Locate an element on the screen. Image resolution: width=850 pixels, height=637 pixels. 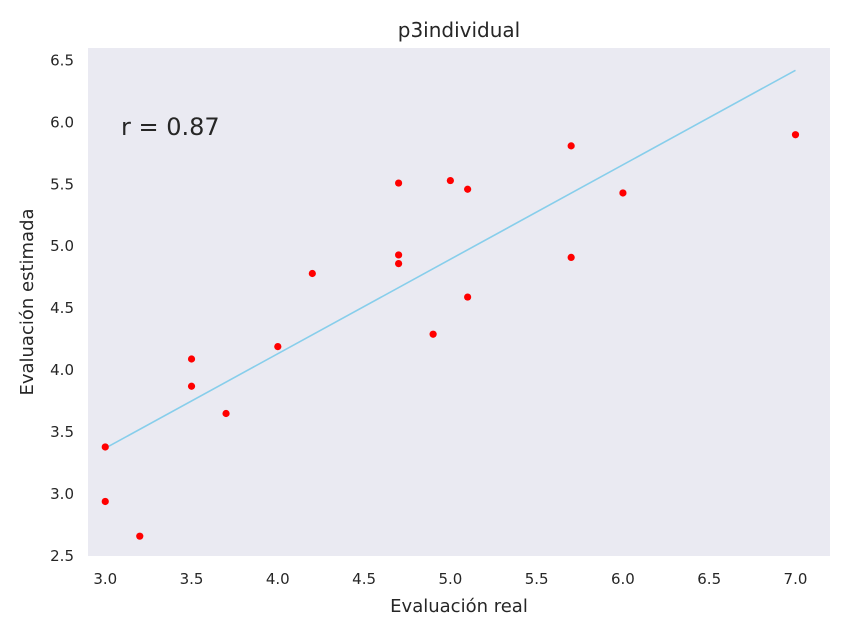
x-axis-ticks: 3.0 3.5 4.0 4.5 5.0 5.5 6.0 6.5 7.0 is located at coordinates (450, 579).